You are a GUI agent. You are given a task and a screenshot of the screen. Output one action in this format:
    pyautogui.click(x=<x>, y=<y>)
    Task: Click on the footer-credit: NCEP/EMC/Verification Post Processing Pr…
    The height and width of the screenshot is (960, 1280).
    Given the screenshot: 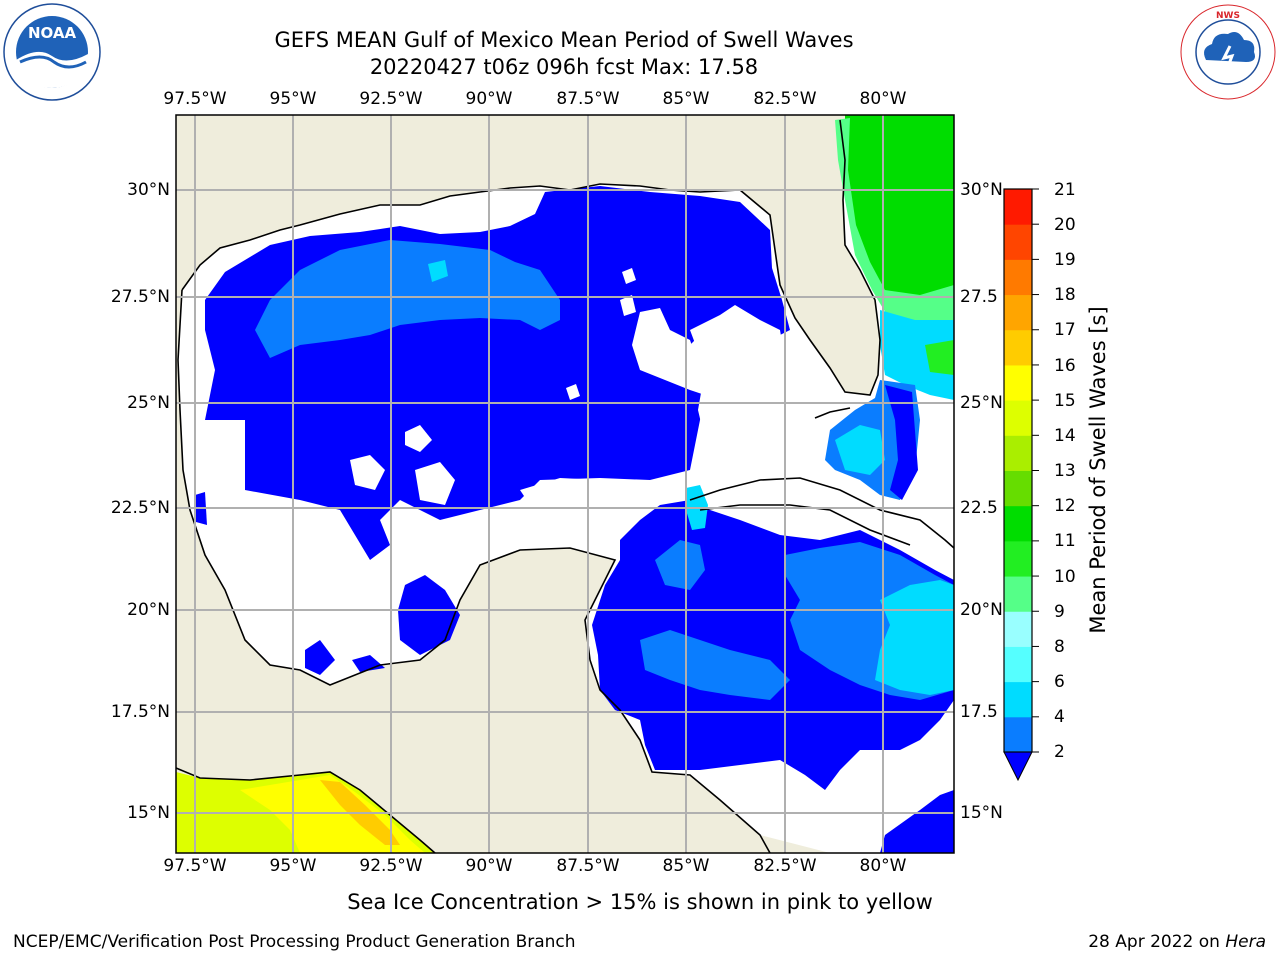 What is the action you would take?
    pyautogui.click(x=294, y=942)
    